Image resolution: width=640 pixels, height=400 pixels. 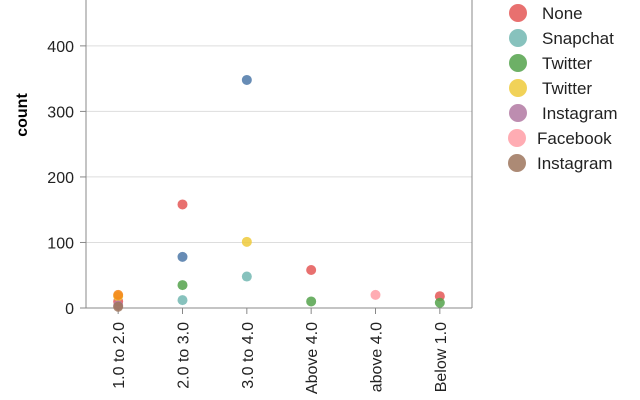 I want to click on y-ticks: 0 100 200 300 400, so click(x=66, y=178).